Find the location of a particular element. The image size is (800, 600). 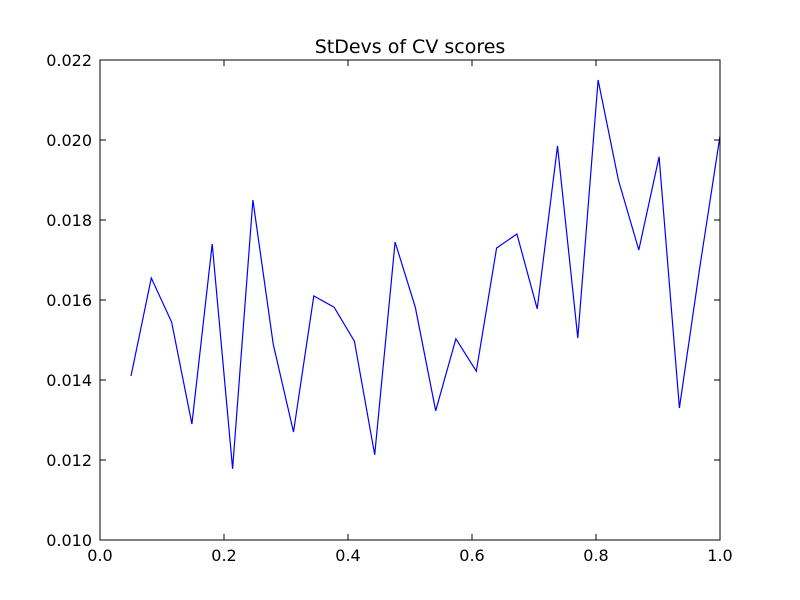

y-tick-label: 0.016 is located at coordinates (69, 300).